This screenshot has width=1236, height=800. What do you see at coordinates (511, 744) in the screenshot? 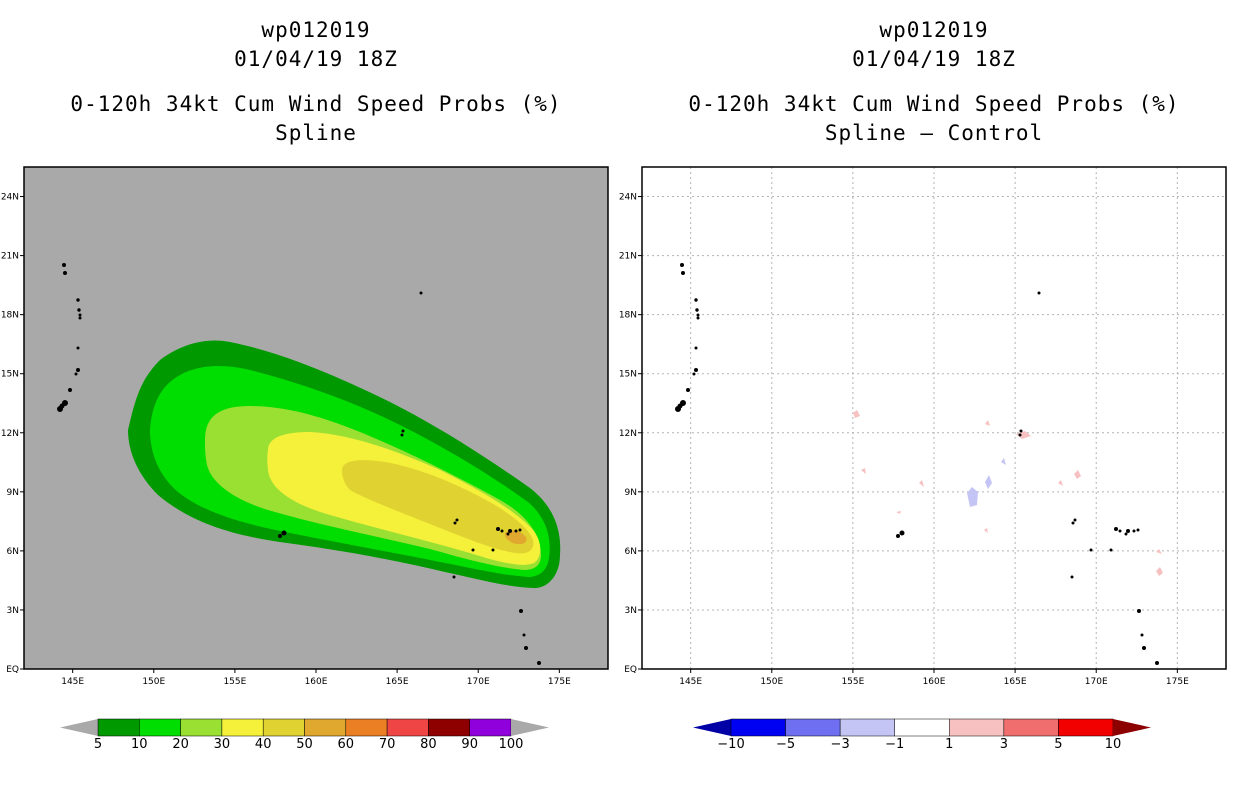
I see `colorbar-label: 100` at bounding box center [511, 744].